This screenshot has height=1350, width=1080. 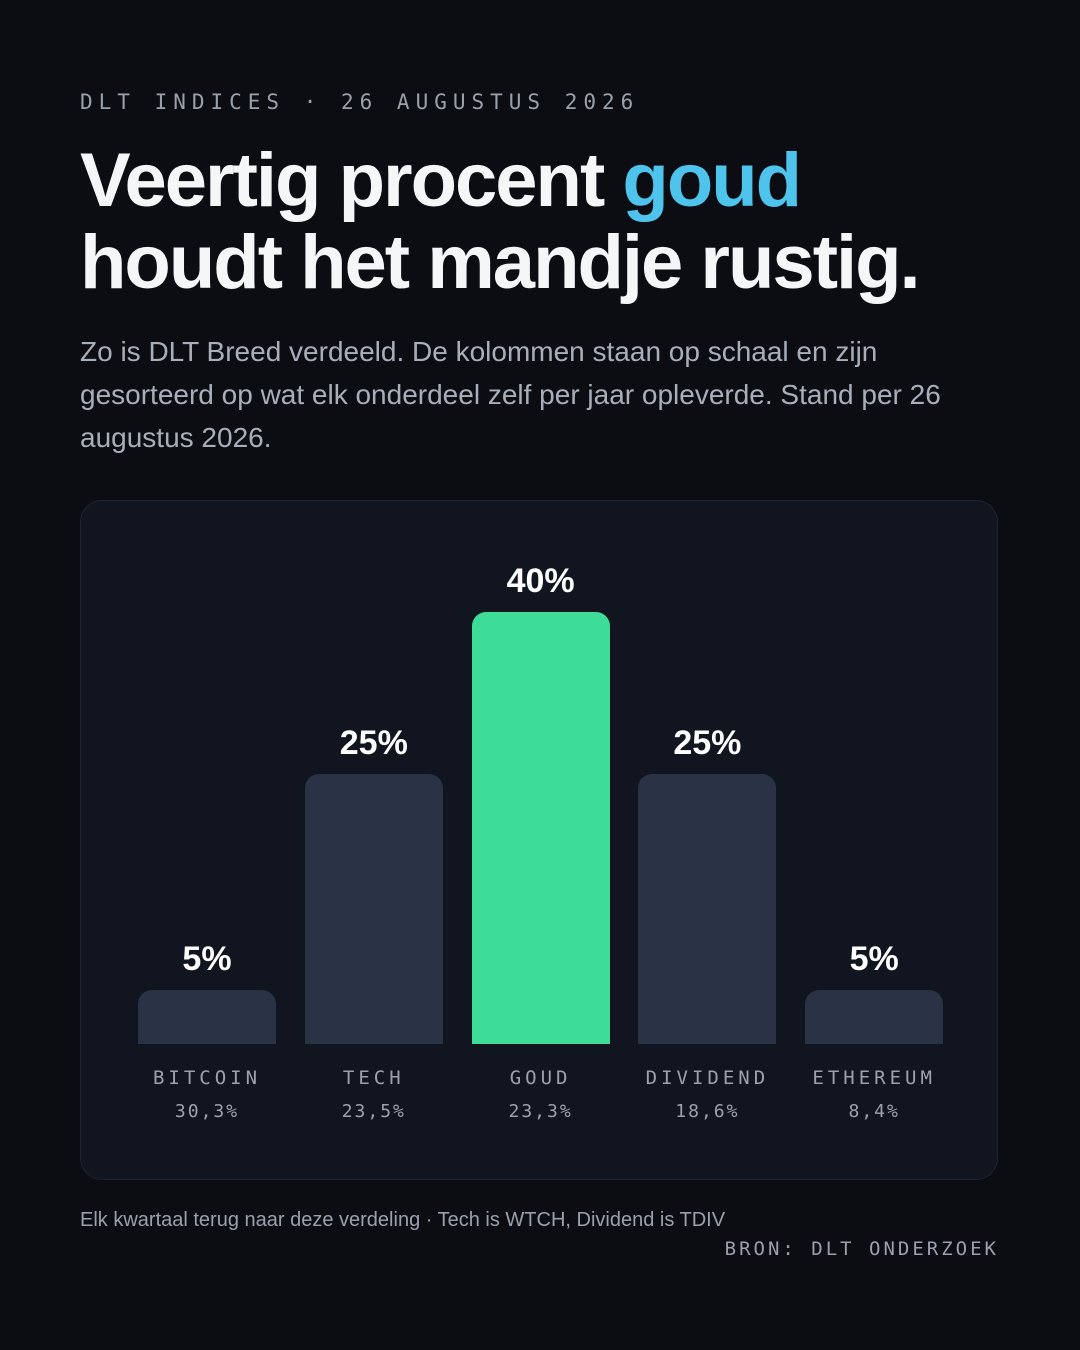 I want to click on bar-value-label-goud: 40%, so click(x=540, y=581).